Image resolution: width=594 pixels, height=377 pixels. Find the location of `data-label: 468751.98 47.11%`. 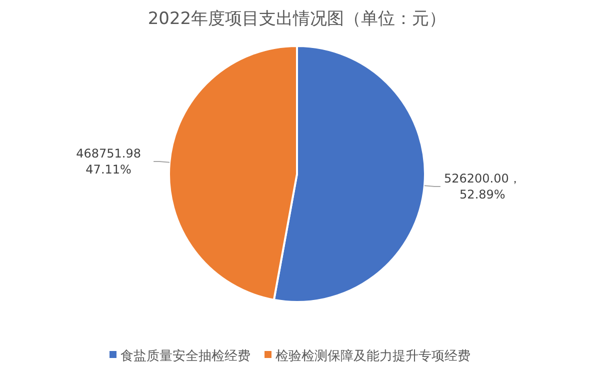

data-label: 468751.98 47.11% is located at coordinates (109, 161).